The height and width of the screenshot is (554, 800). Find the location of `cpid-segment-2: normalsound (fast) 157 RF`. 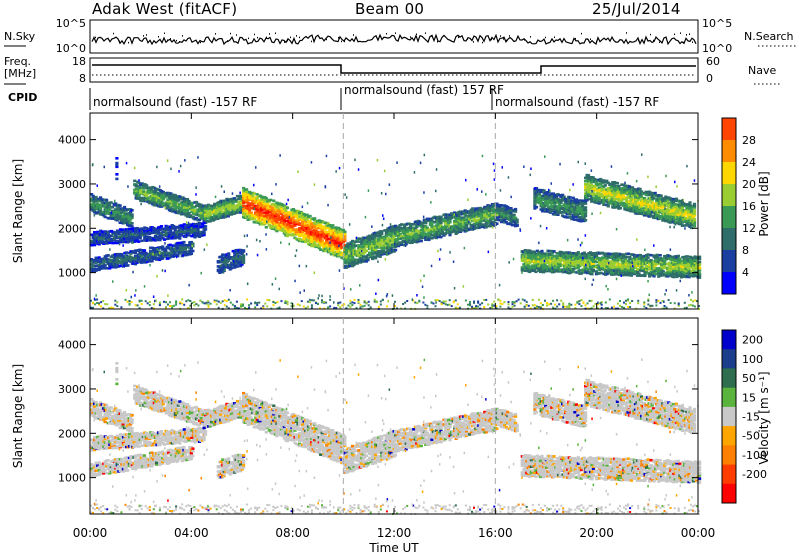

cpid-segment-2: normalsound (fast) 157 RF is located at coordinates (424, 90).